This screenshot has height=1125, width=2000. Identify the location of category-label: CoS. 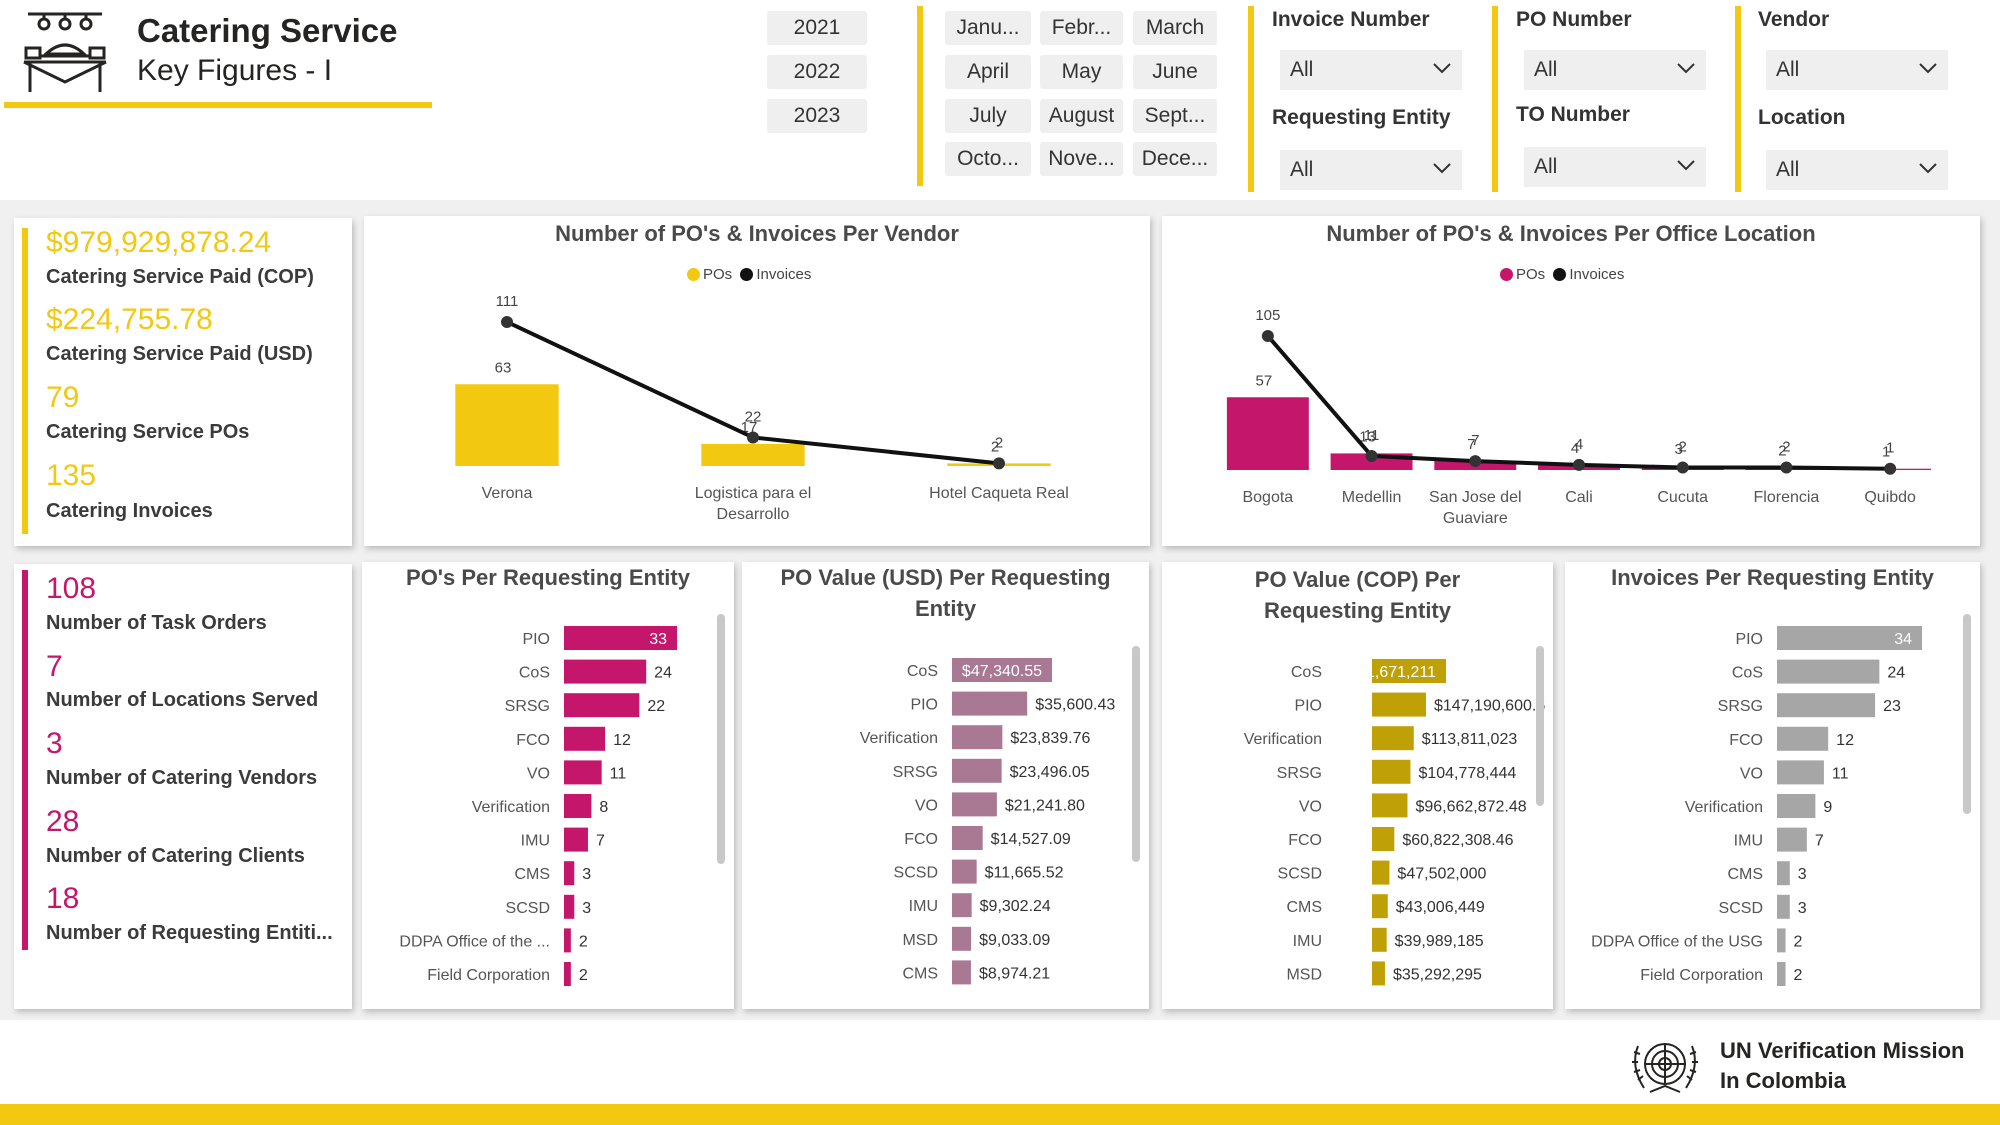
(1306, 672).